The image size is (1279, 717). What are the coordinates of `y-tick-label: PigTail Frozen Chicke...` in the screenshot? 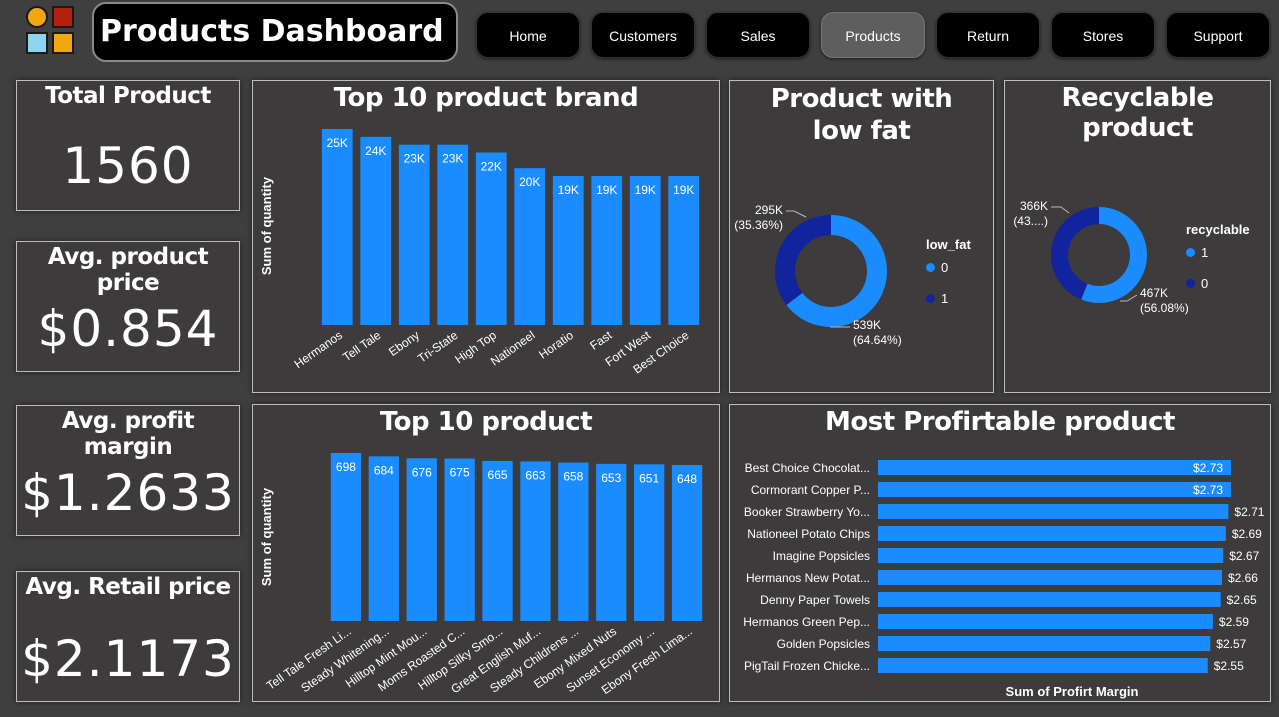 It's located at (807, 666).